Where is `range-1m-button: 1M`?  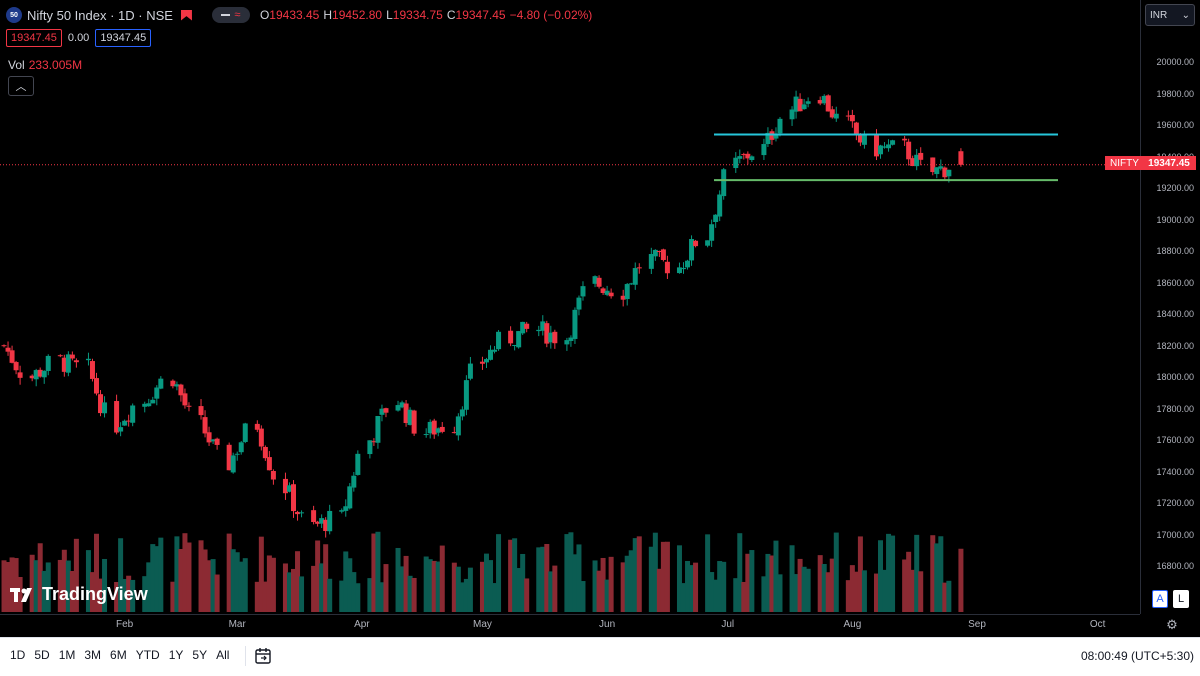 range-1m-button: 1M is located at coordinates (67, 655).